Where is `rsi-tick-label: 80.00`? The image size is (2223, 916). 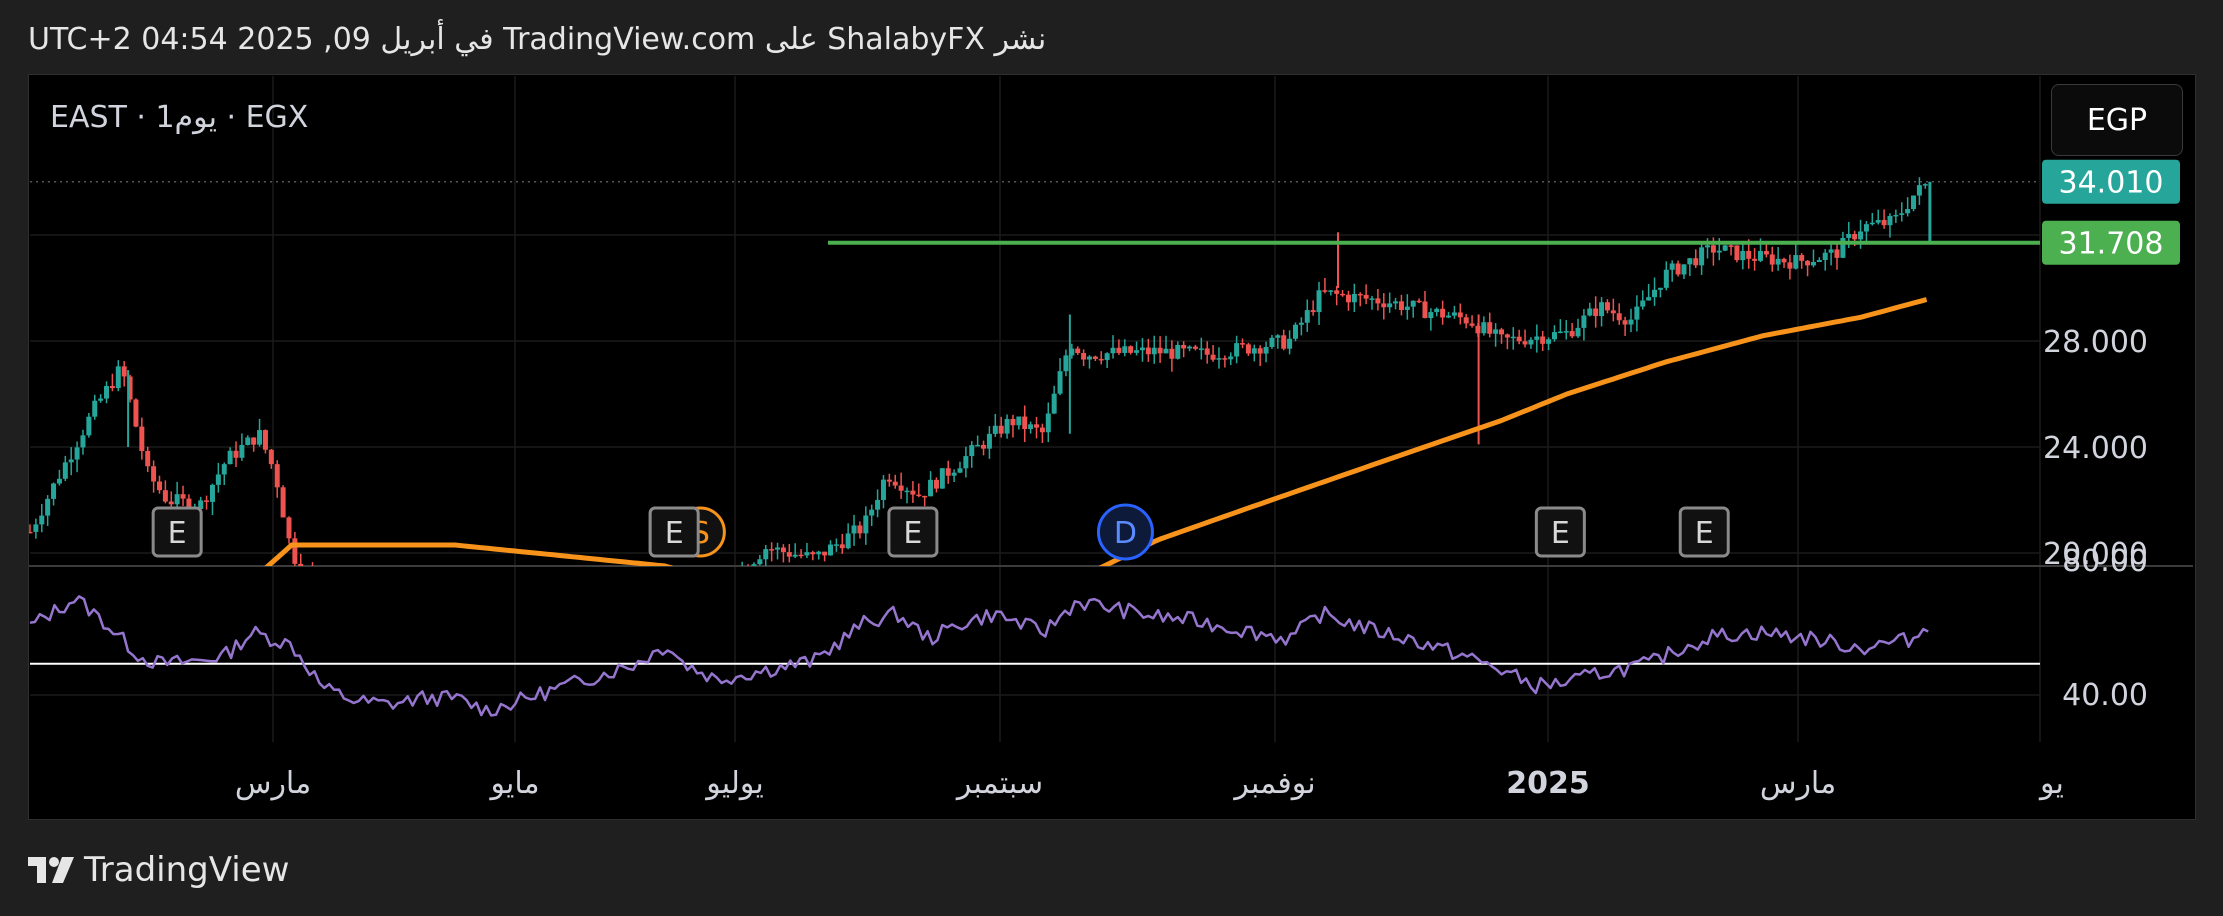
rsi-tick-label: 80.00 is located at coordinates (2105, 561).